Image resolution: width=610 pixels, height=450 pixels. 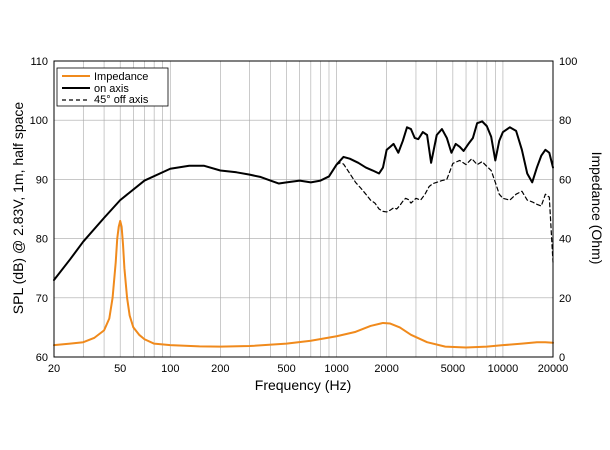 What do you see at coordinates (121, 100) in the screenshot?
I see `legend-label-off-axis: 45° off axis` at bounding box center [121, 100].